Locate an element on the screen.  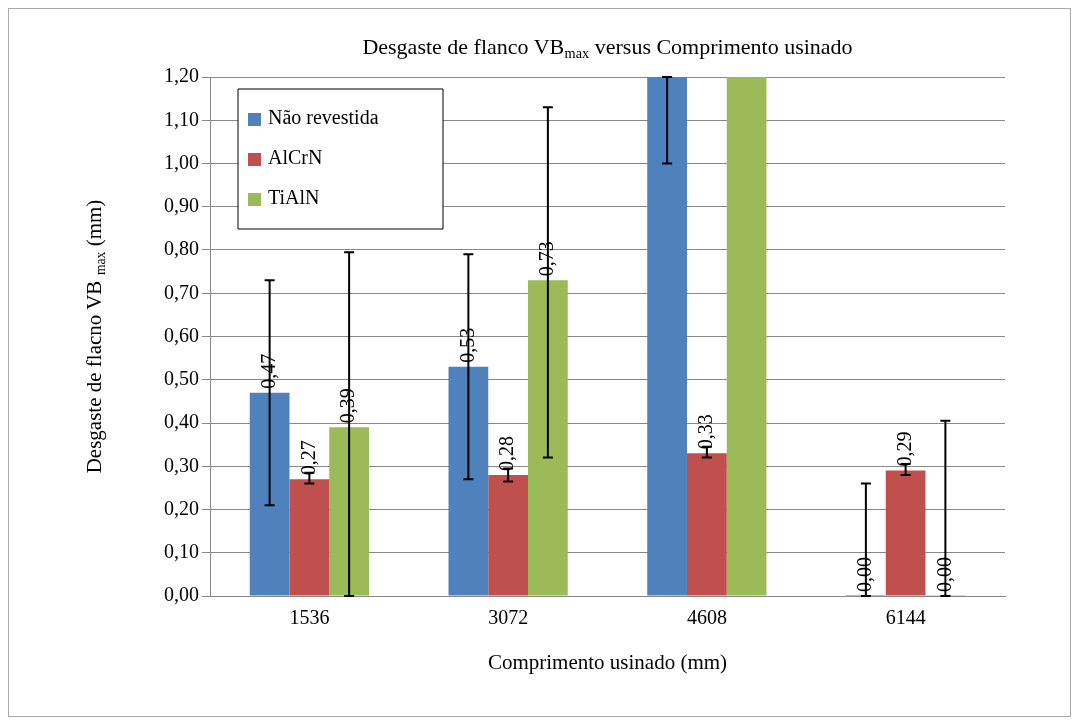
x-tick-label: 3072 is located at coordinates (508, 617).